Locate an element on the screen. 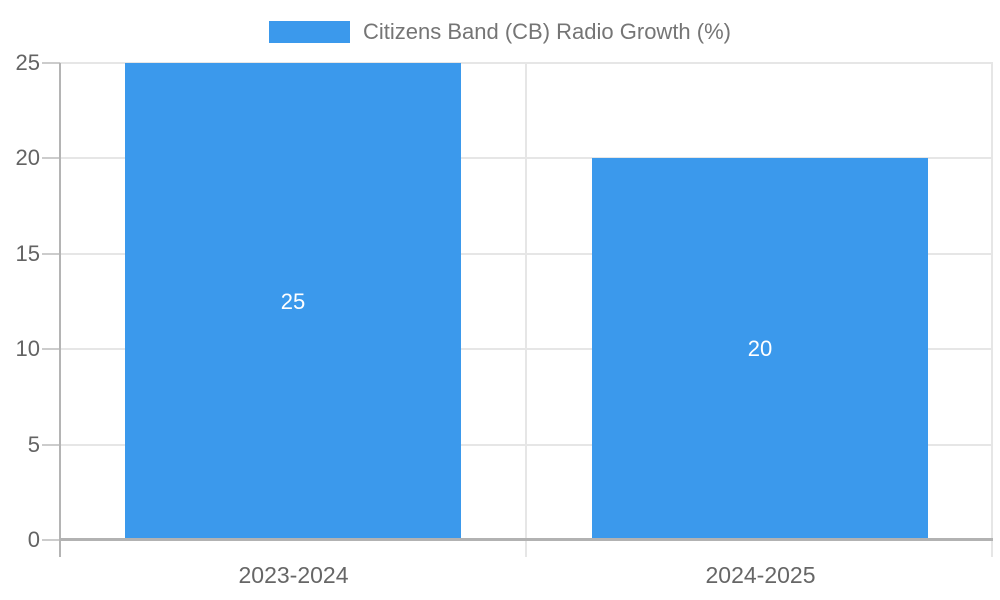 Image resolution: width=1000 pixels, height=600 pixels. x-axis-baseline is located at coordinates (526, 539).